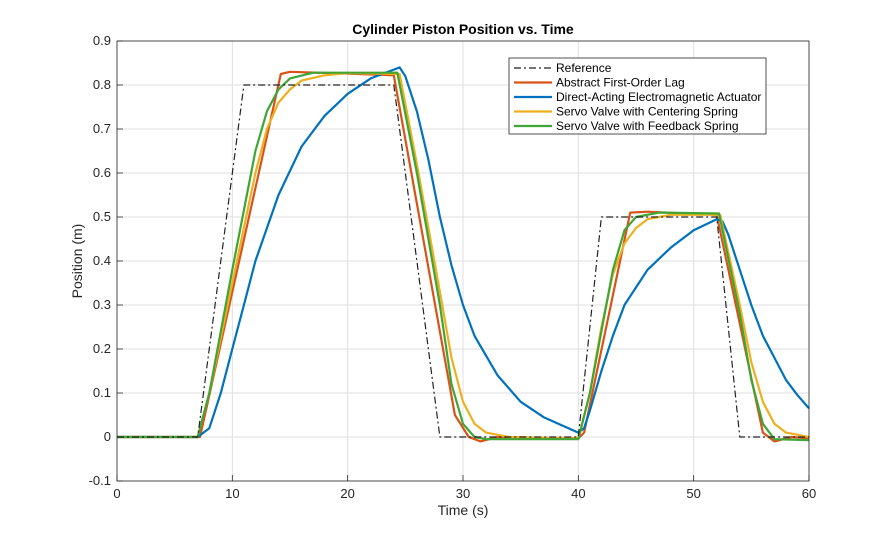 This screenshot has height=540, width=895. I want to click on legend-label: Abstract First-Order Lag, so click(620, 83).